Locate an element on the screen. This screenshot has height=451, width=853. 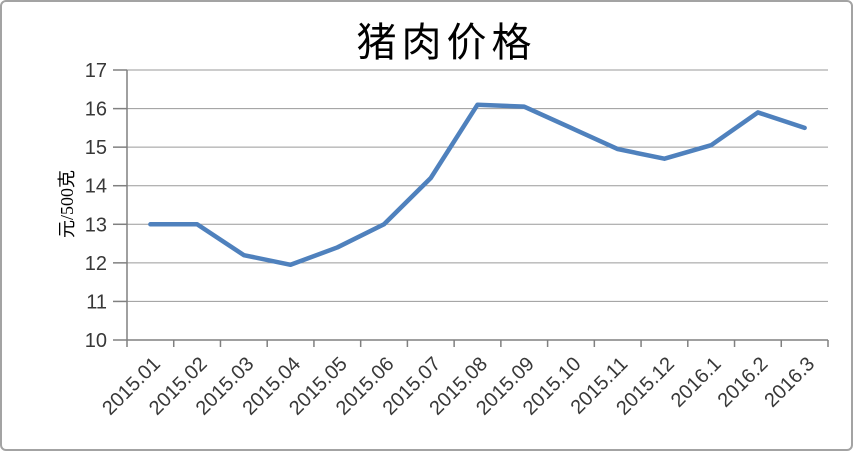
y-axis-tick-label: 11 is located at coordinates (96, 302).